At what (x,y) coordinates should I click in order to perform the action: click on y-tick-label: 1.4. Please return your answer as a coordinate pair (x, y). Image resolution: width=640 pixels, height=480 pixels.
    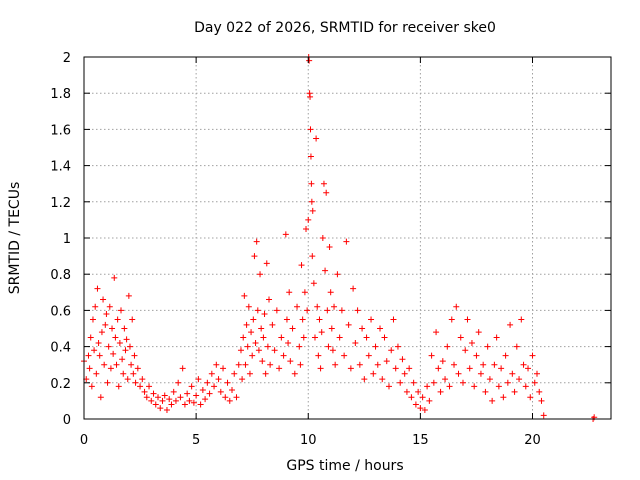
    Looking at the image, I should click on (60, 167).